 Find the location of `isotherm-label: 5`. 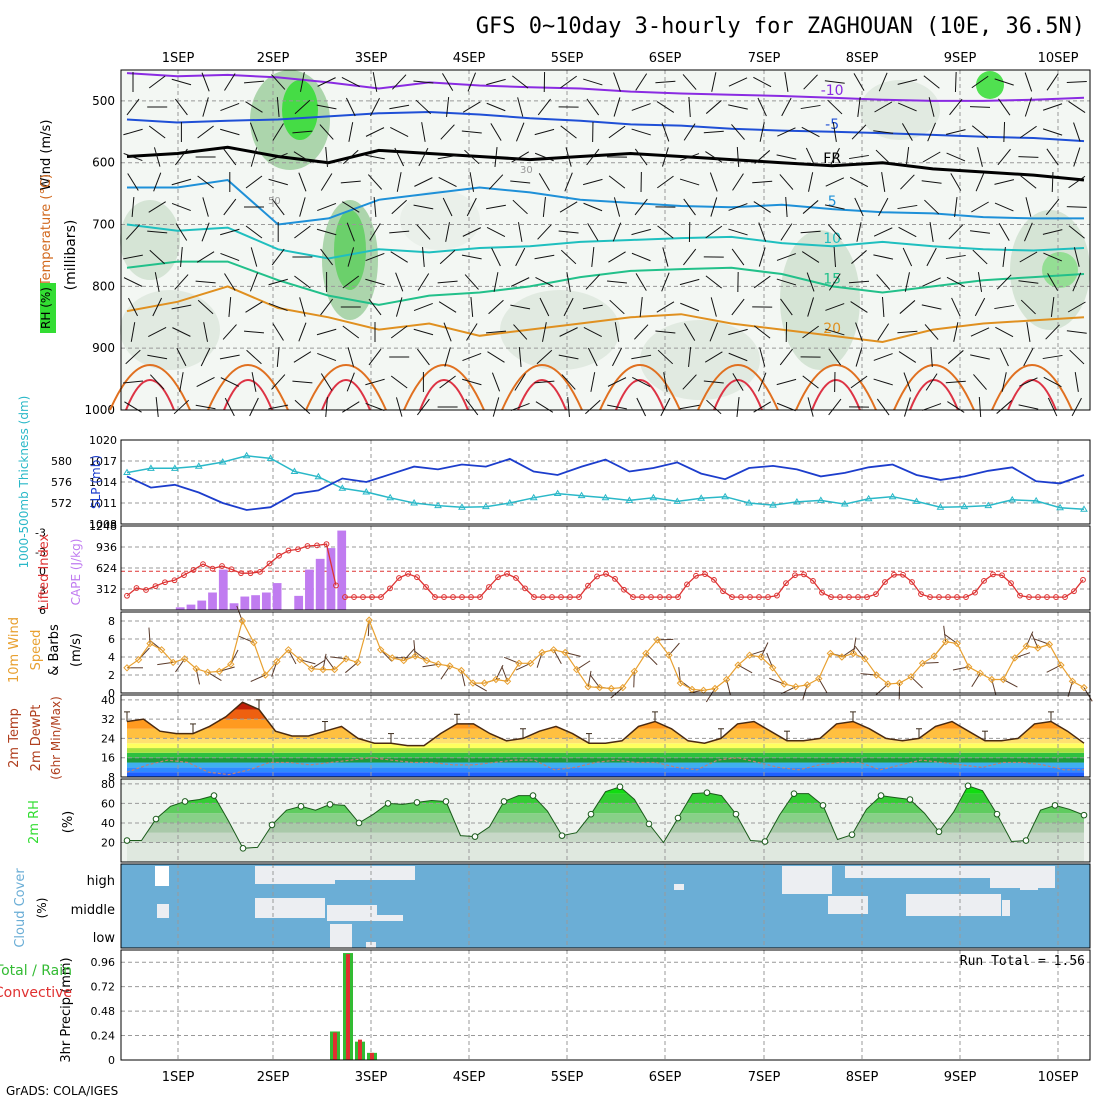

isotherm-label: 5 is located at coordinates (832, 202).